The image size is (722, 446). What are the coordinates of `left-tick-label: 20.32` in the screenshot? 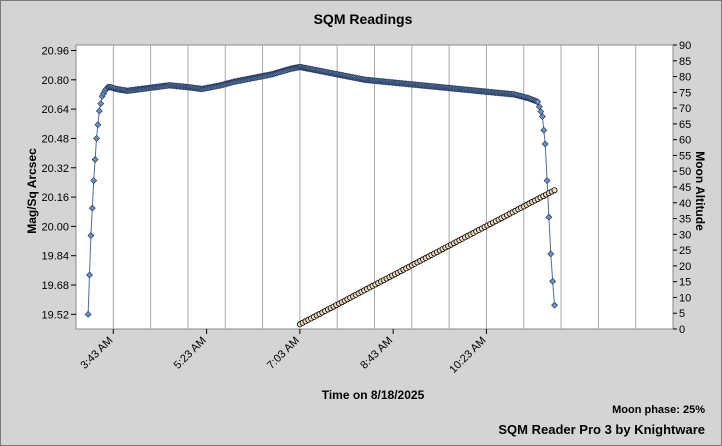 It's located at (55, 169).